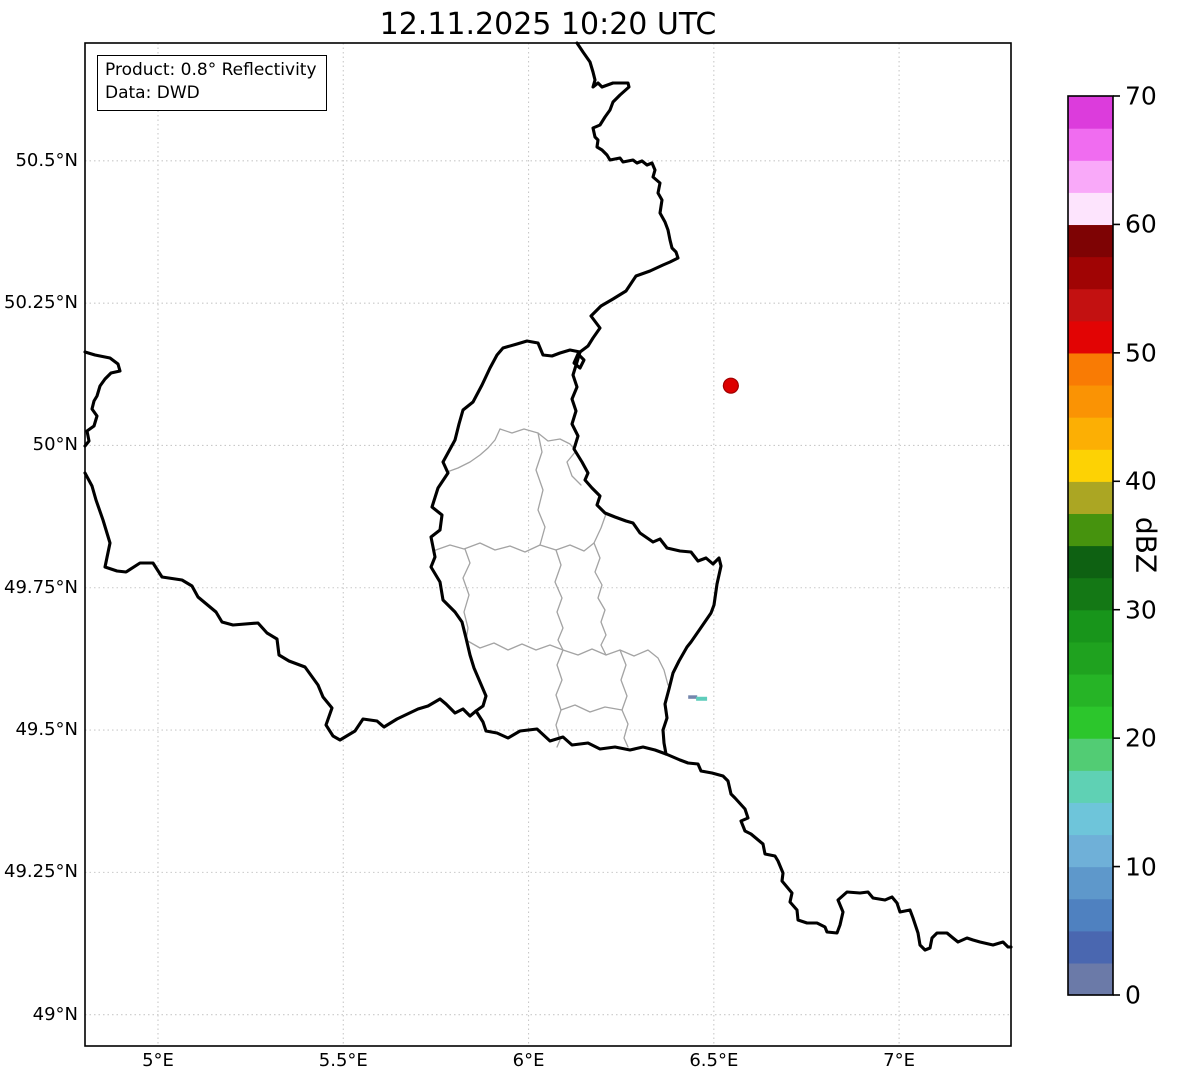 The height and width of the screenshot is (1081, 1202). I want to click on lat-tick-label: 50°N, so click(55, 445).